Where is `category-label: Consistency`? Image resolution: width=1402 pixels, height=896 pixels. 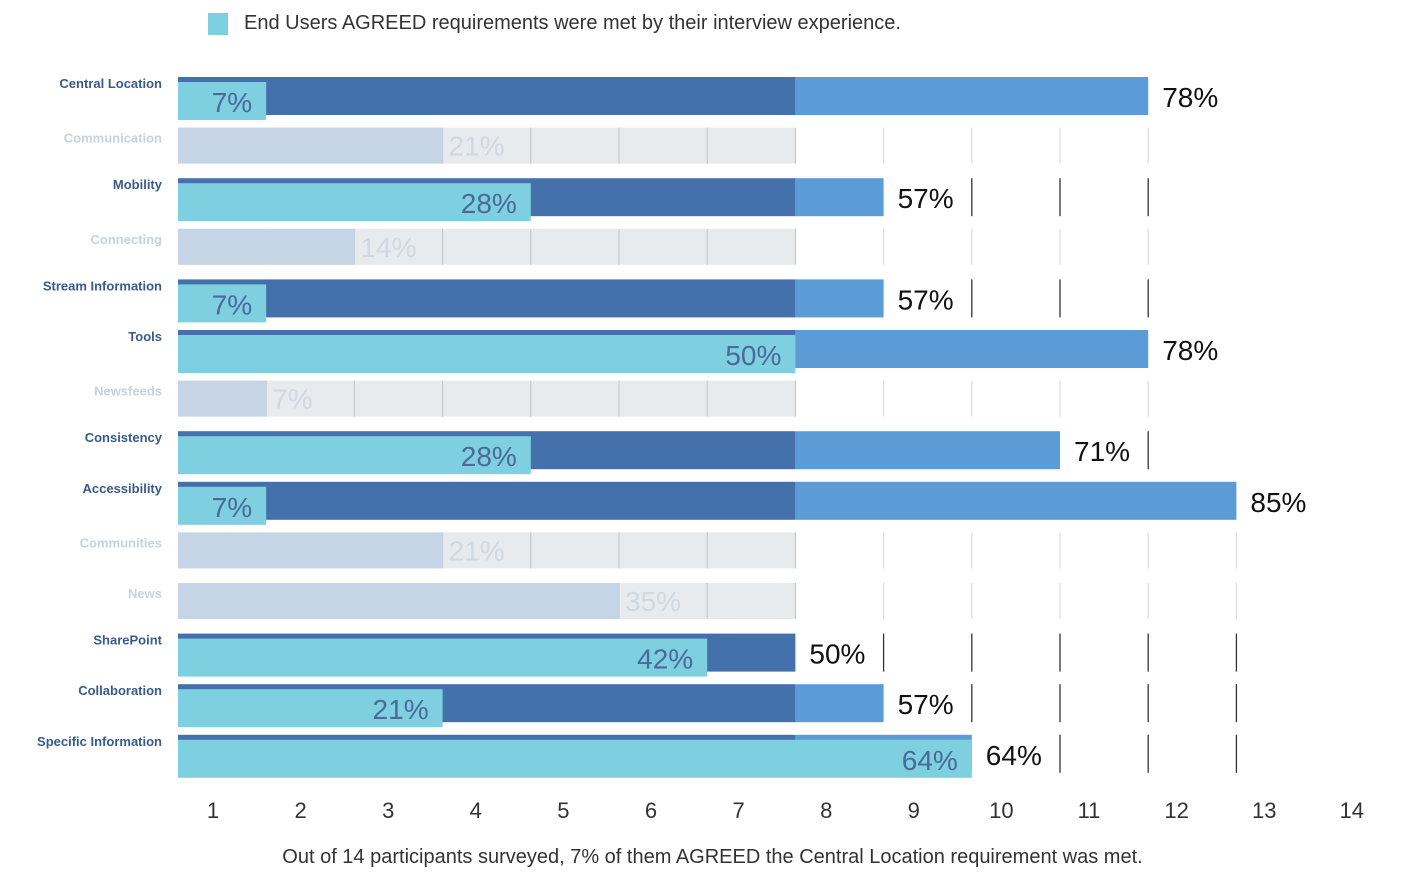
category-label: Consistency is located at coordinates (124, 437).